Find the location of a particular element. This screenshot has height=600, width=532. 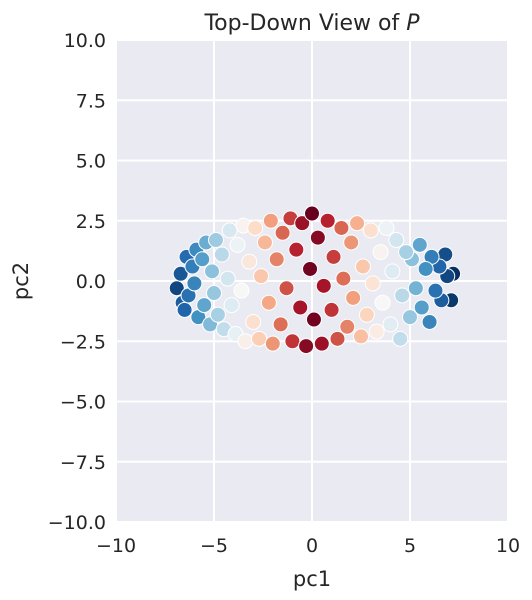

chart-title: Top-Down View of P is located at coordinates (311, 23).